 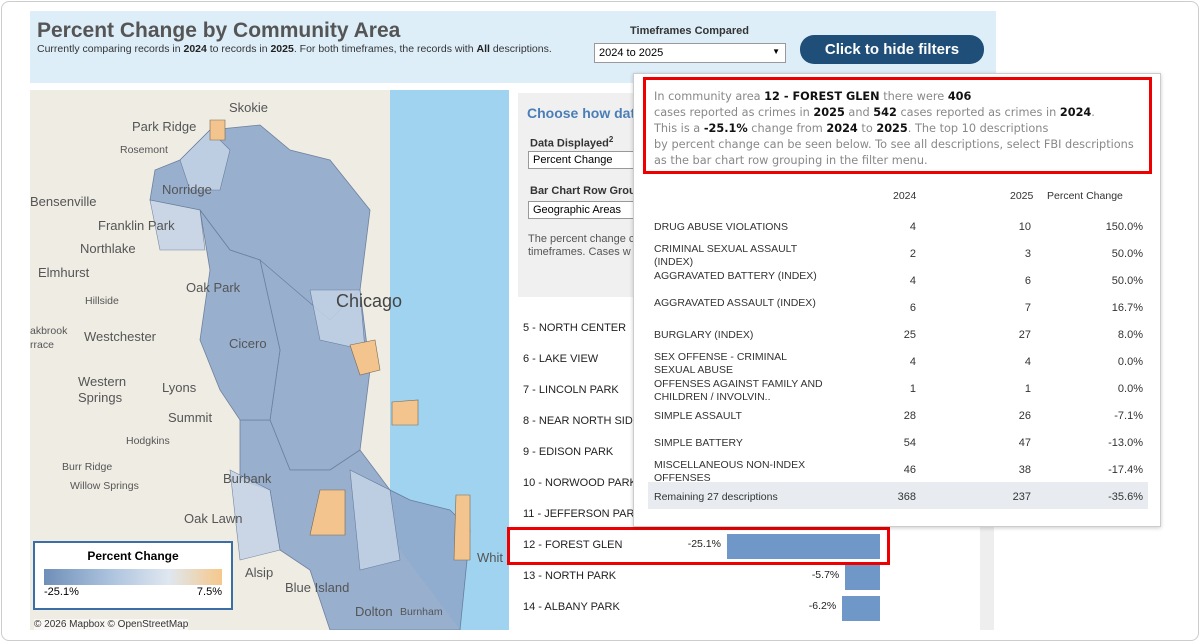 I want to click on map-label: Burnham, so click(x=421, y=612).